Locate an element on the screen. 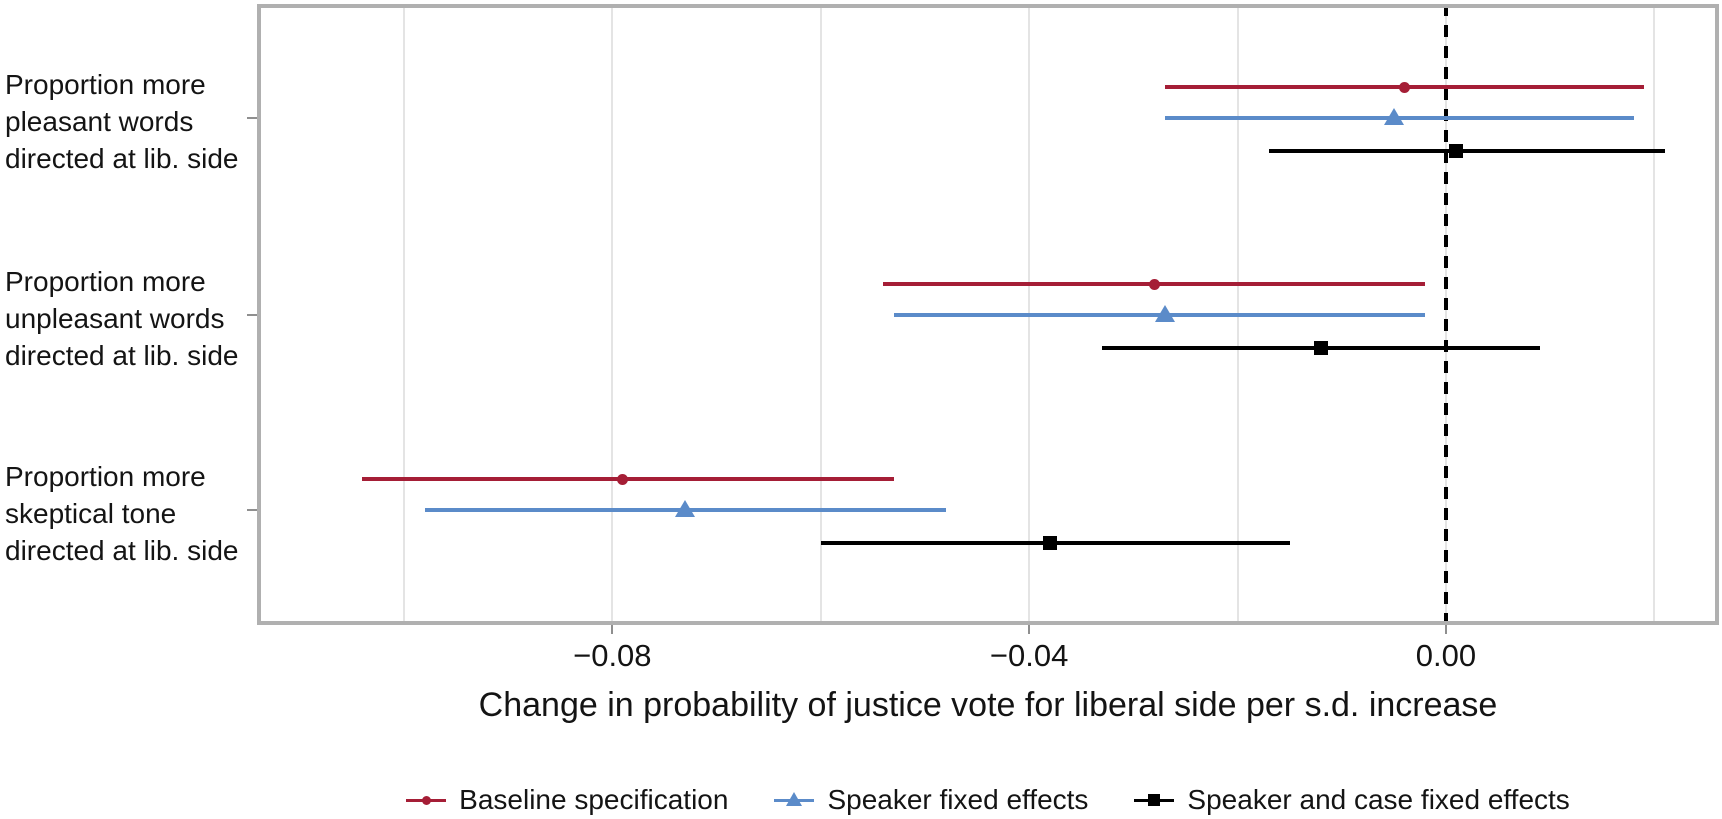 The height and width of the screenshot is (819, 1722). legend-label: Speaker and case fixed effects is located at coordinates (1378, 799).